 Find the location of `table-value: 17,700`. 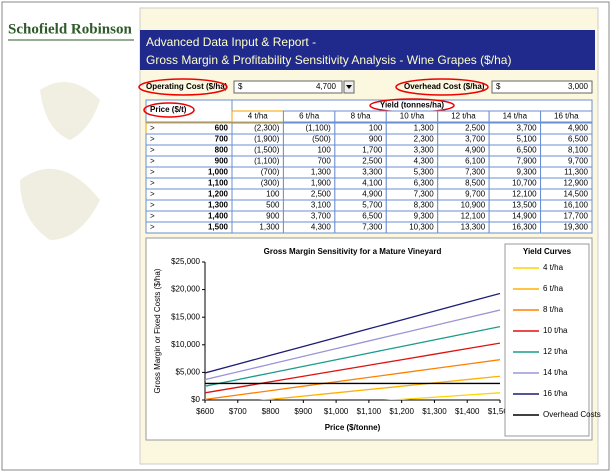

table-value: 17,700 is located at coordinates (576, 216).